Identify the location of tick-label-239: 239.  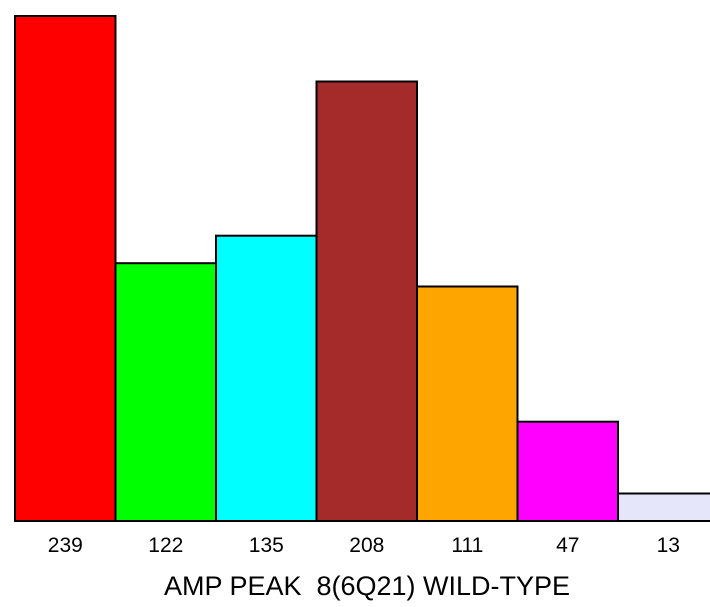
(65, 545).